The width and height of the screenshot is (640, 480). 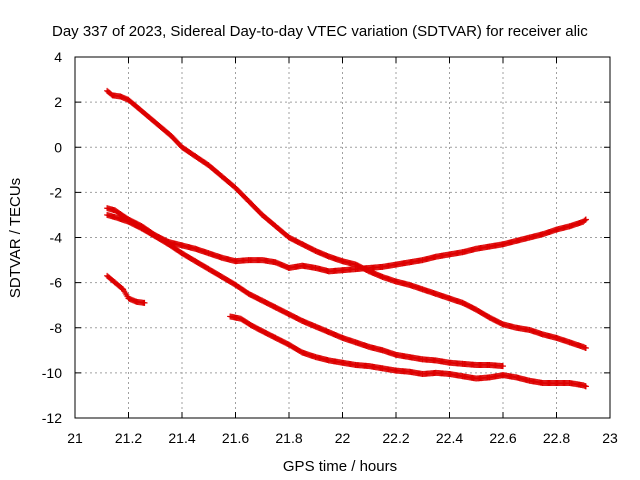 What do you see at coordinates (408, 351) in the screenshot?
I see `series-sat-e` at bounding box center [408, 351].